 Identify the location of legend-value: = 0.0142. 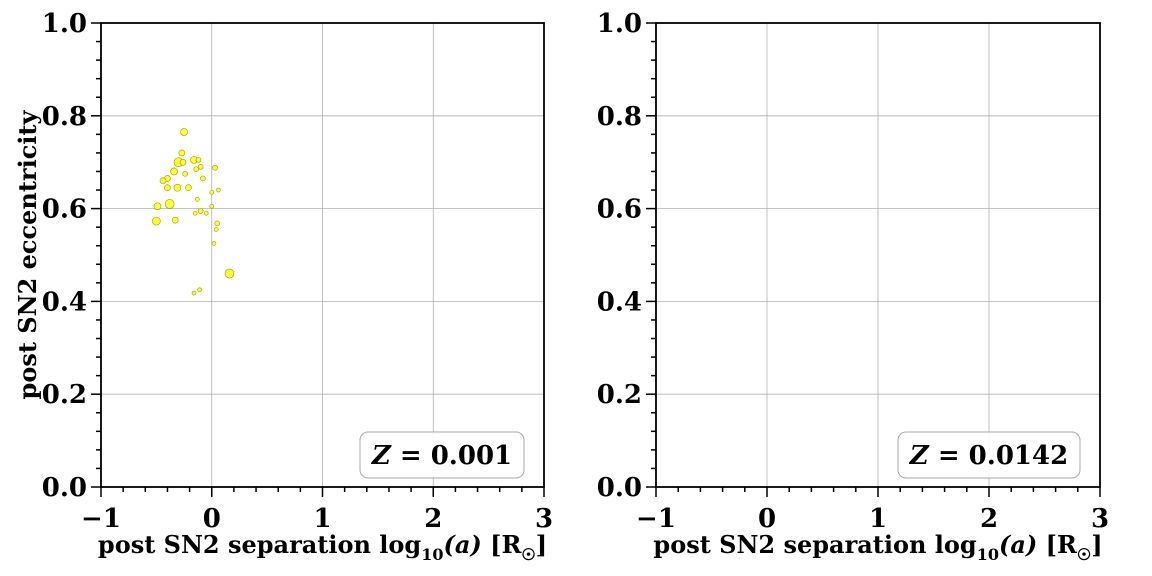
(998, 456).